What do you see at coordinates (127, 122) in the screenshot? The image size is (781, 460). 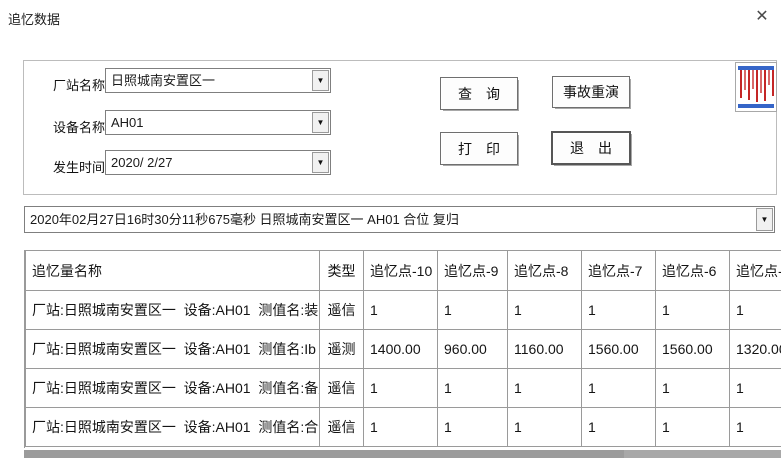 I see `device-value: AH01` at bounding box center [127, 122].